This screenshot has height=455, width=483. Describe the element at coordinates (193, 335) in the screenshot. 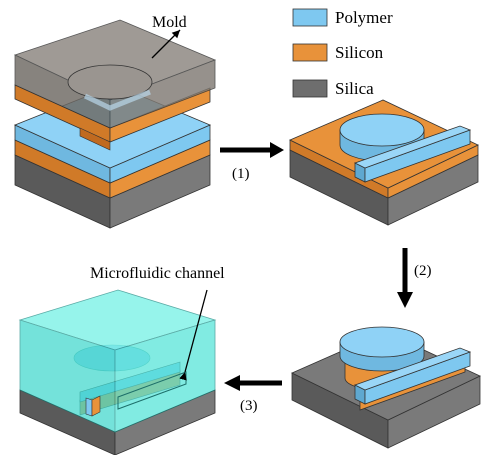

I see `channel-pointer-arrow` at that location.